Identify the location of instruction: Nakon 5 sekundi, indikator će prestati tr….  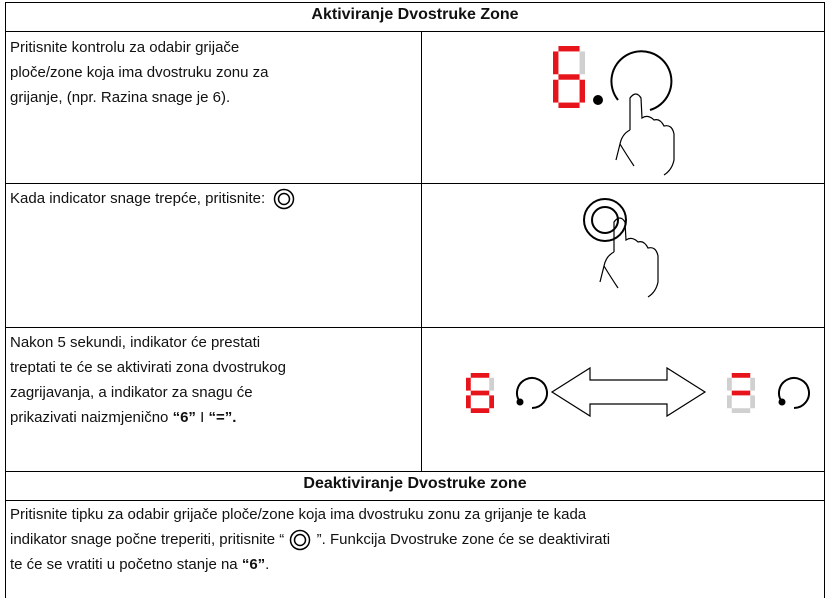
(148, 380).